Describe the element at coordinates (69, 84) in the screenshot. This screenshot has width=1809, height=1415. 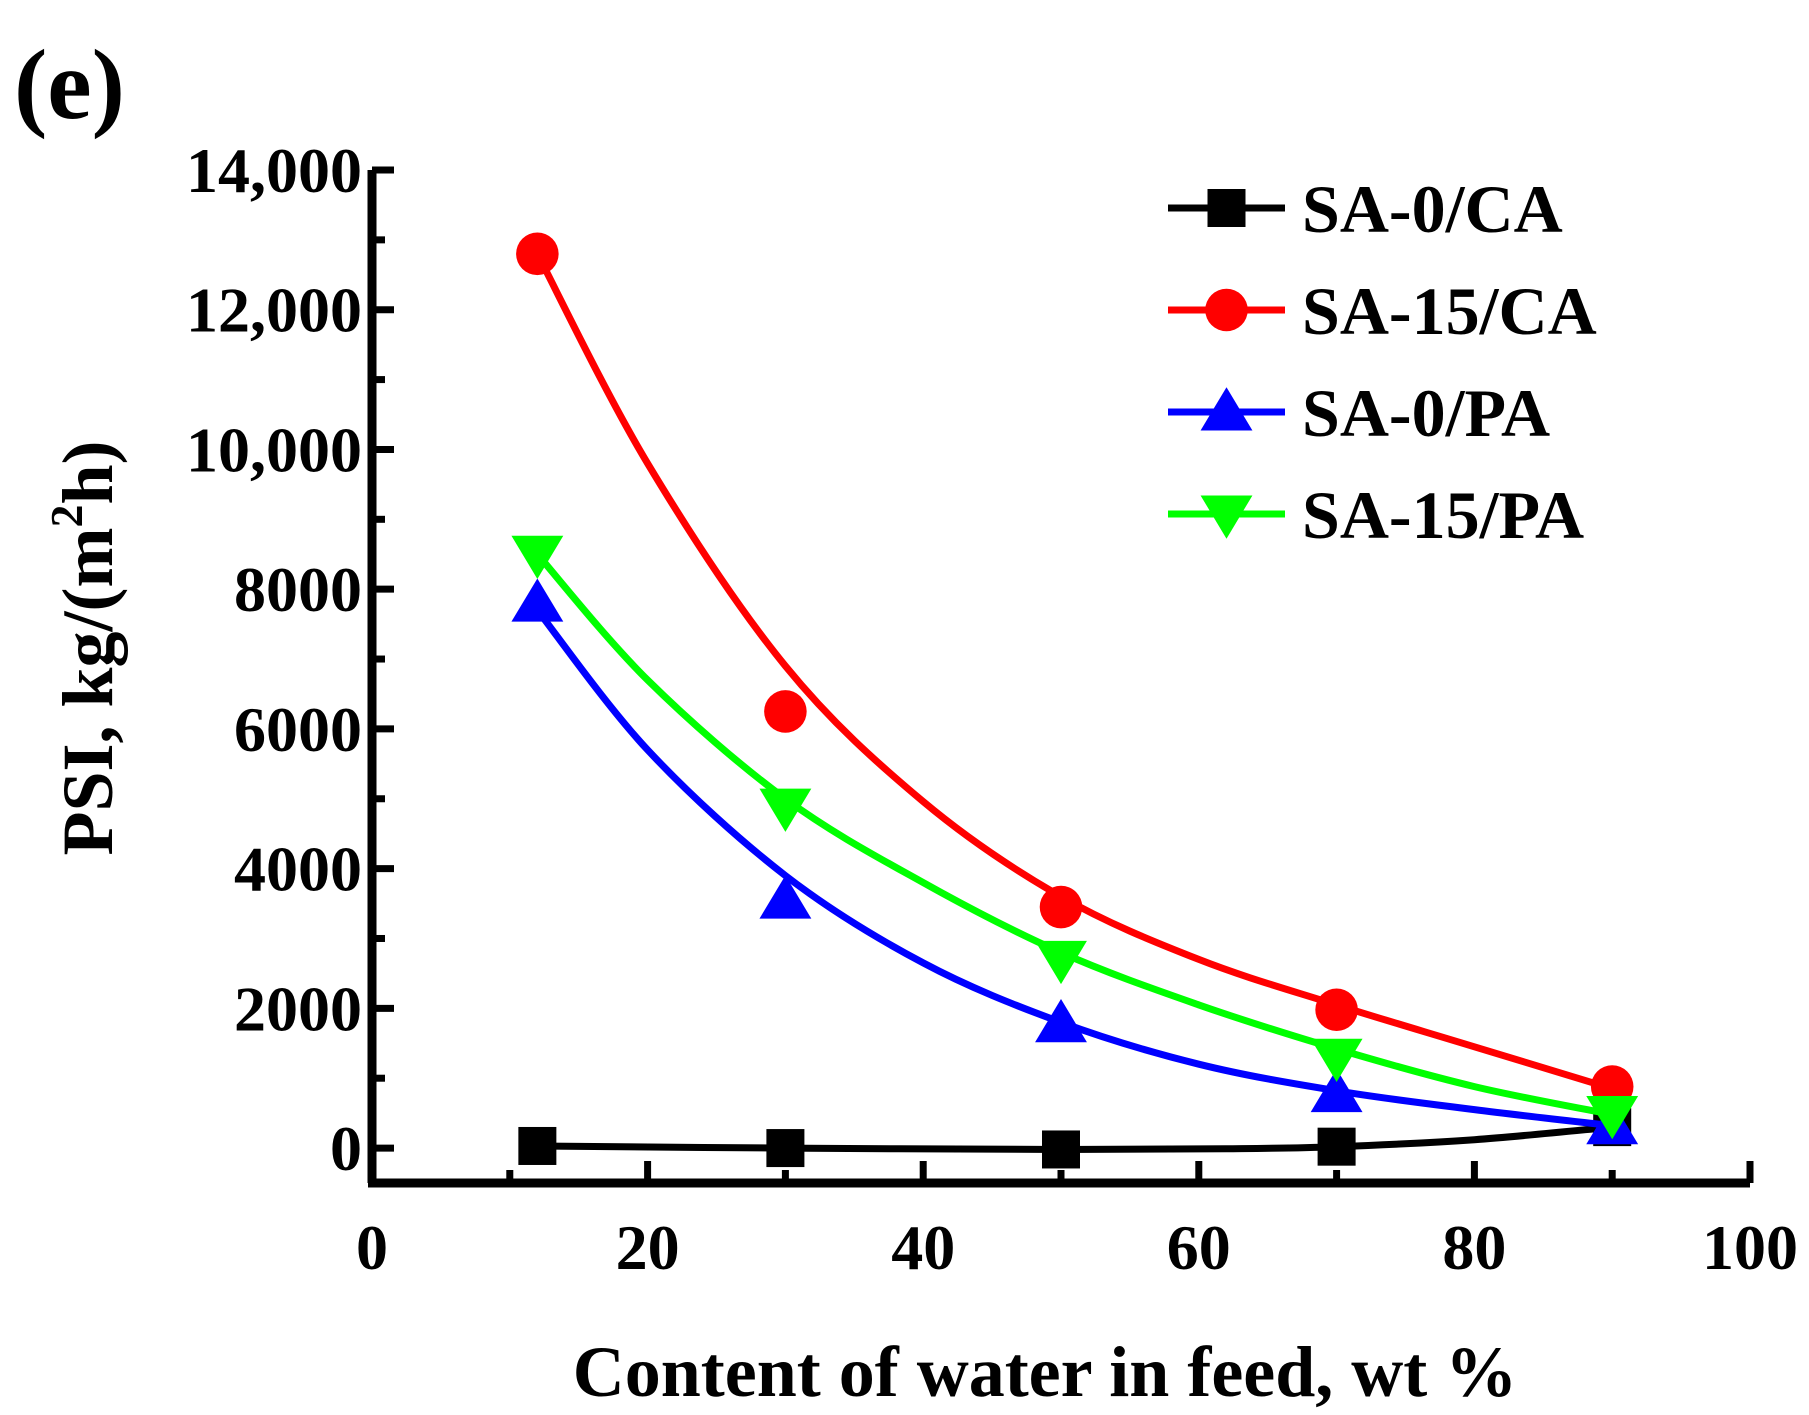
I see `panel-label: (e)` at that location.